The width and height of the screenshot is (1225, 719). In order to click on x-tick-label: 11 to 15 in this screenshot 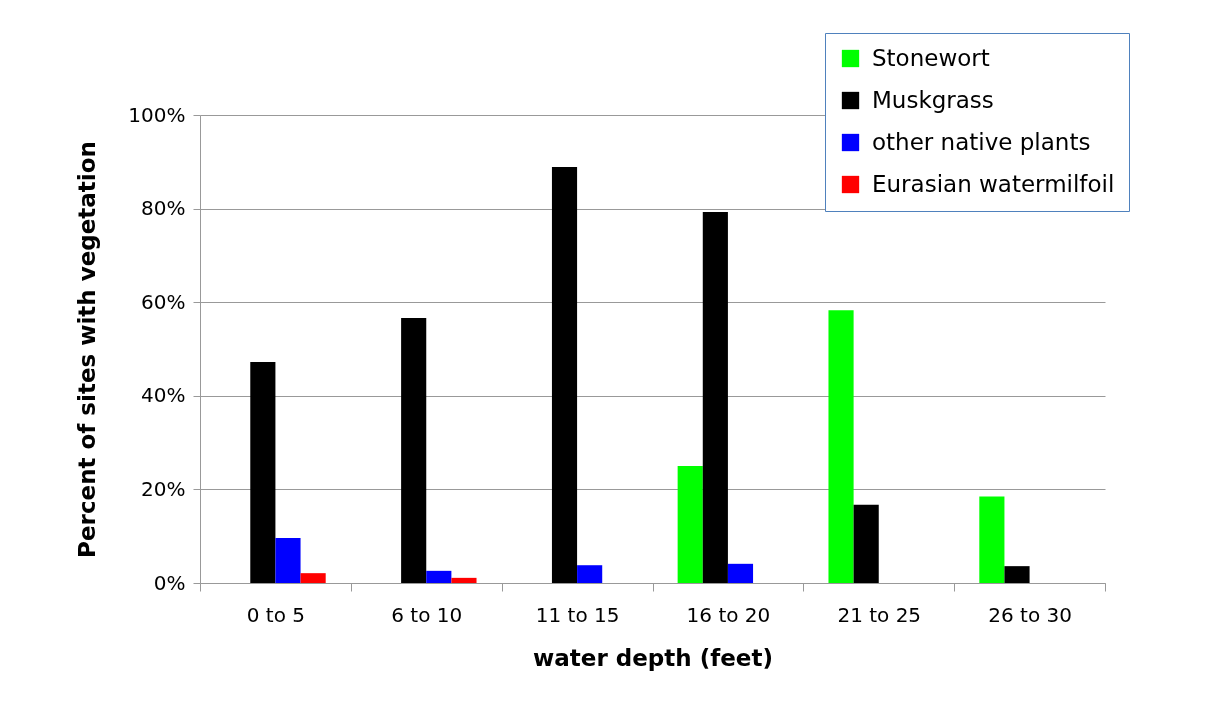, I will do `click(577, 614)`.